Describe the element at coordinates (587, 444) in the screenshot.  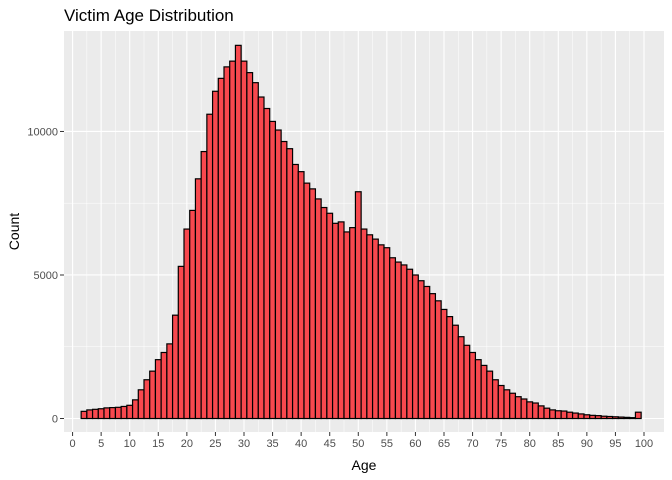
I see `x-tick-label: 90` at that location.